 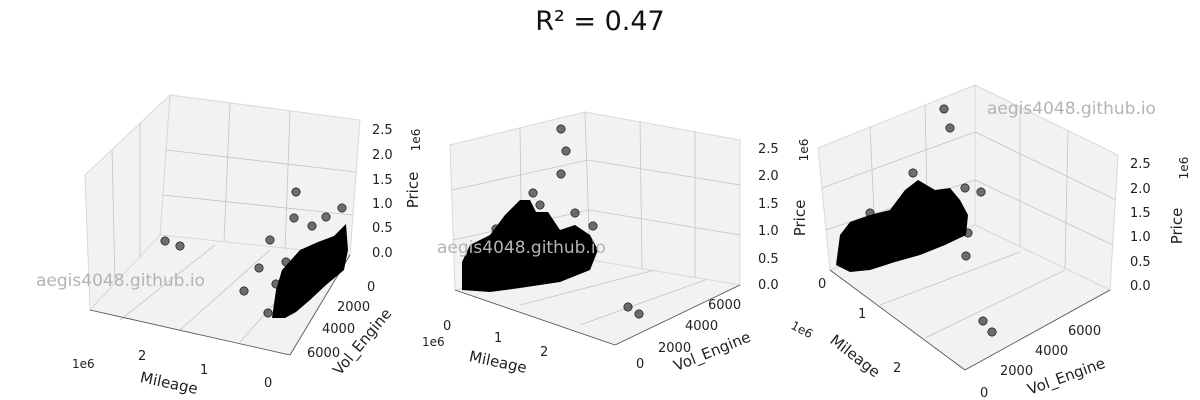 What do you see at coordinates (1140, 286) in the screenshot?
I see `panel-3-z-tick: 0.0` at bounding box center [1140, 286].